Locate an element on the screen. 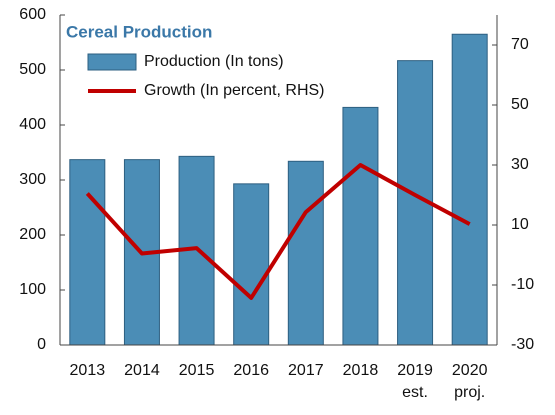 This screenshot has height=415, width=555. y2-tick-label: 10 is located at coordinates (520, 224).